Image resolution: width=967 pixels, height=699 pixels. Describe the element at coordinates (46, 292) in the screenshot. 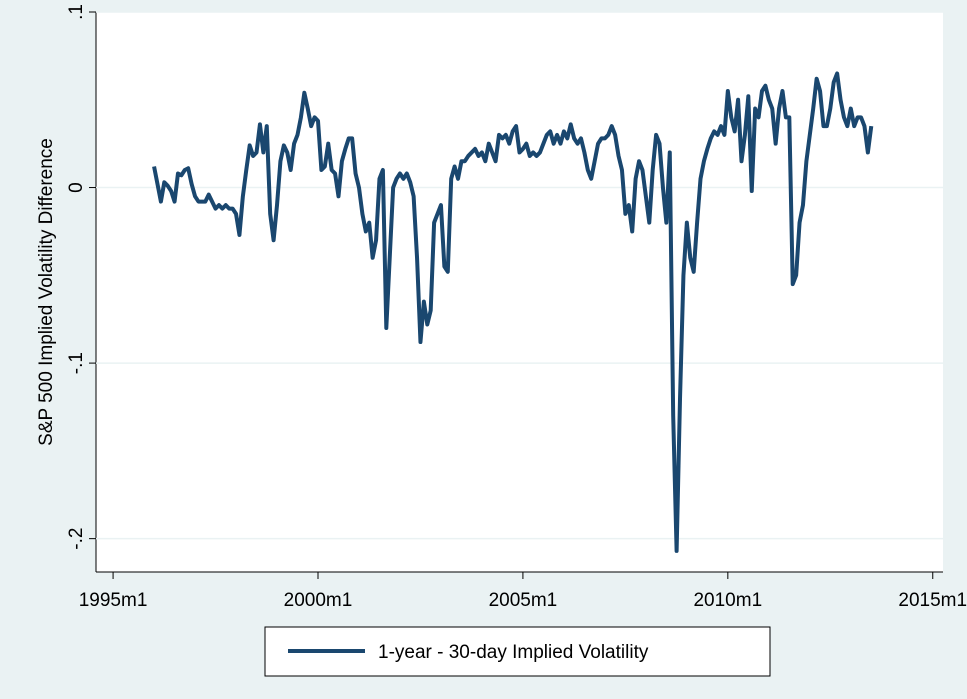

I see `y-axis-label: S&P 500 Implied Volatility Difference` at that location.